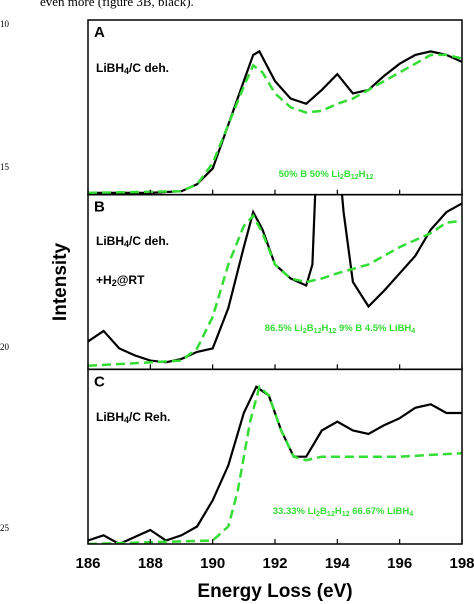  I want to click on x-tick-label: 196, so click(399, 563).